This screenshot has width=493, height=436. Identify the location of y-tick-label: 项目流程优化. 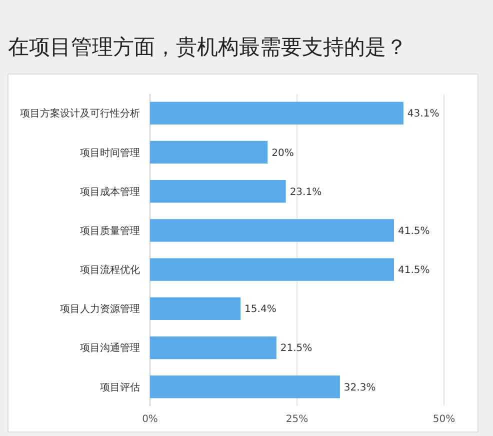
(110, 270).